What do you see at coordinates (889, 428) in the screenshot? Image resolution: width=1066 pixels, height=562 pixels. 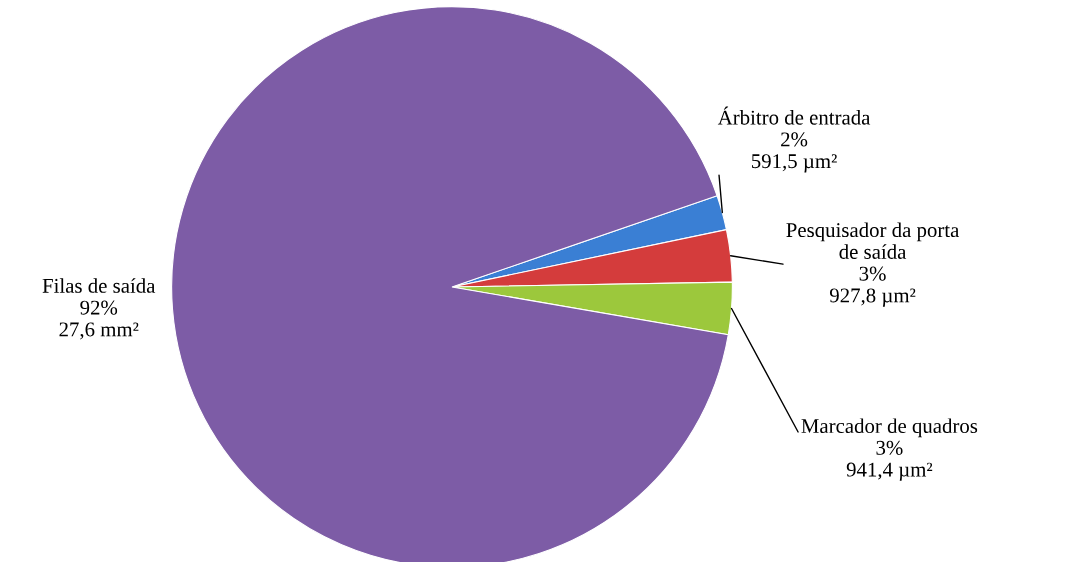 I see `slice-label: Marcador de quadros` at bounding box center [889, 428].